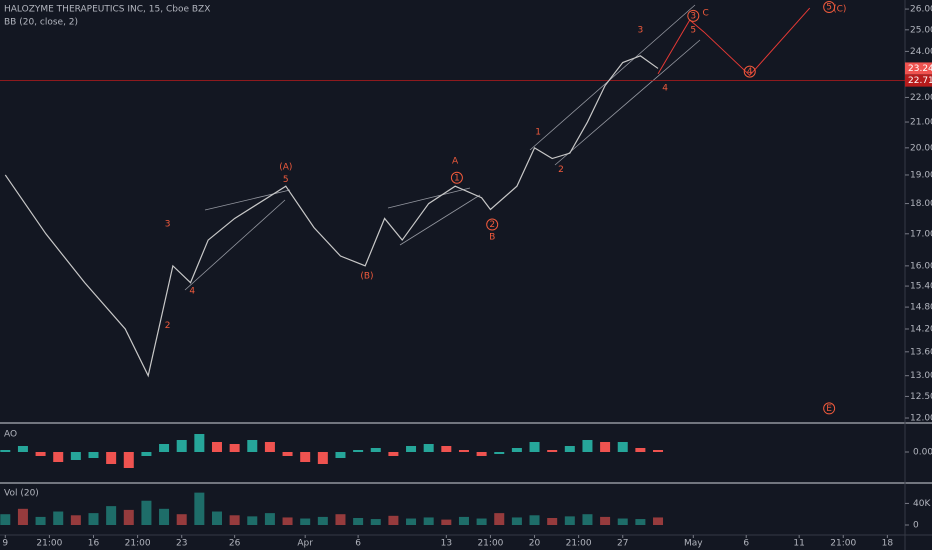  I want to click on x-tick-label: 6, so click(746, 544).